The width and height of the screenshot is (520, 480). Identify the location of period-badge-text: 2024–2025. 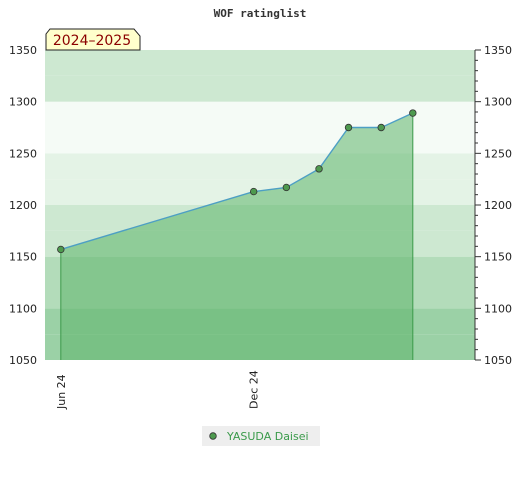
(92, 41).